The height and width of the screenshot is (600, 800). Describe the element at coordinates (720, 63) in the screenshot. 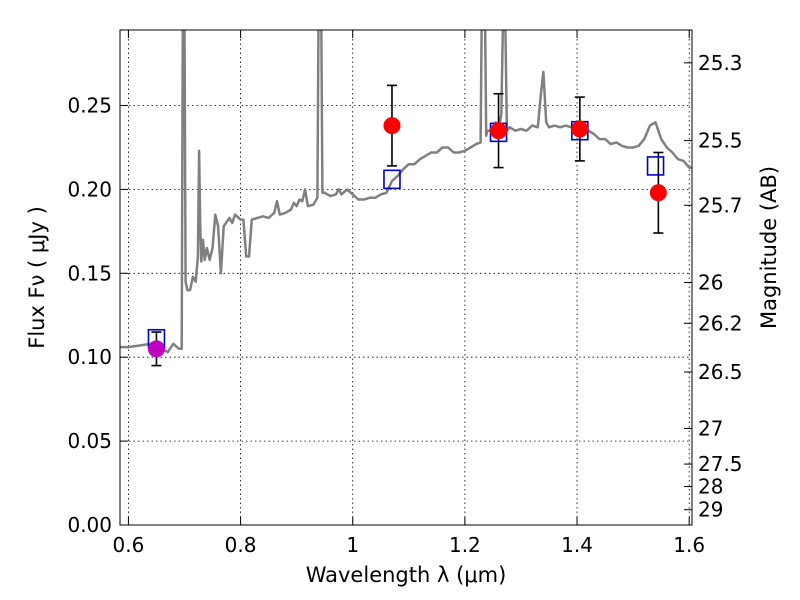

I see `mag-tick-label: 25.3` at that location.